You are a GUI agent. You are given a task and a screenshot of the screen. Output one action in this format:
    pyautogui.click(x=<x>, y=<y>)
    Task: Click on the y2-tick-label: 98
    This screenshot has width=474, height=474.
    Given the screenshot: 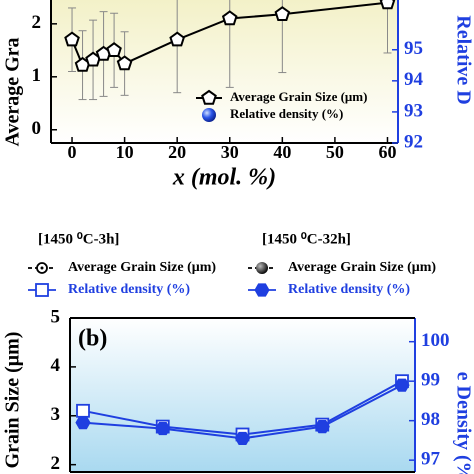 What is the action you would take?
    pyautogui.click(x=430, y=419)
    